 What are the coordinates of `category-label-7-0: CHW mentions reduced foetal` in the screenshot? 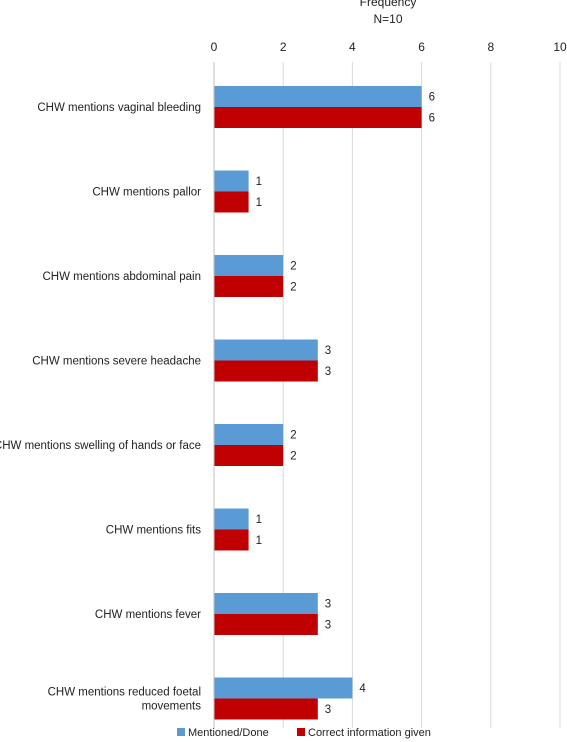 It's located at (124, 693).